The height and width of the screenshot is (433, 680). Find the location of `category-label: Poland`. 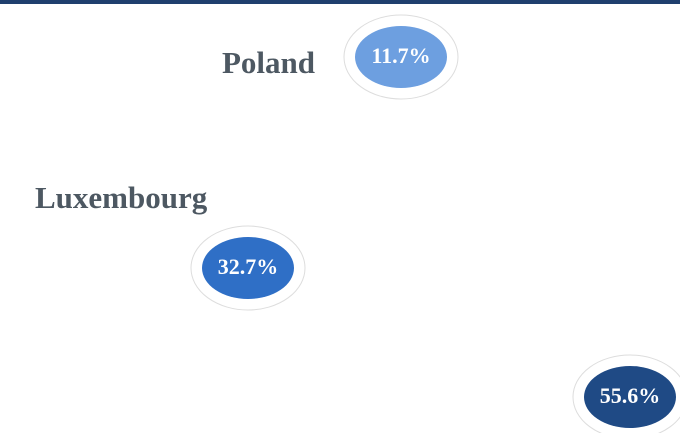

category-label: Poland is located at coordinates (268, 62).